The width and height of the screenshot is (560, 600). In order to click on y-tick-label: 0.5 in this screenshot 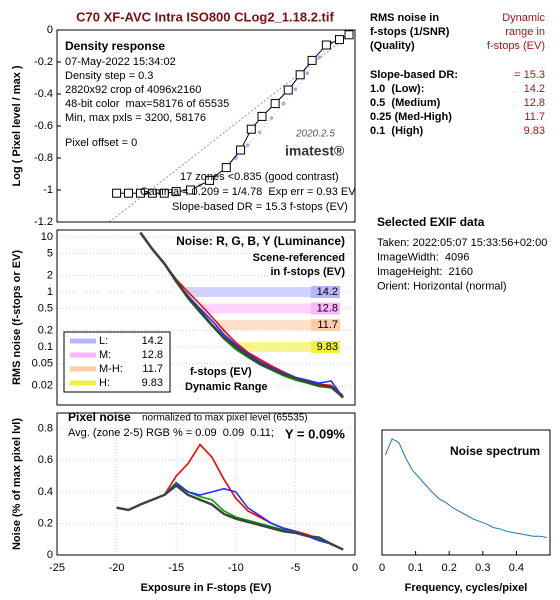, I will do `click(45, 308)`.